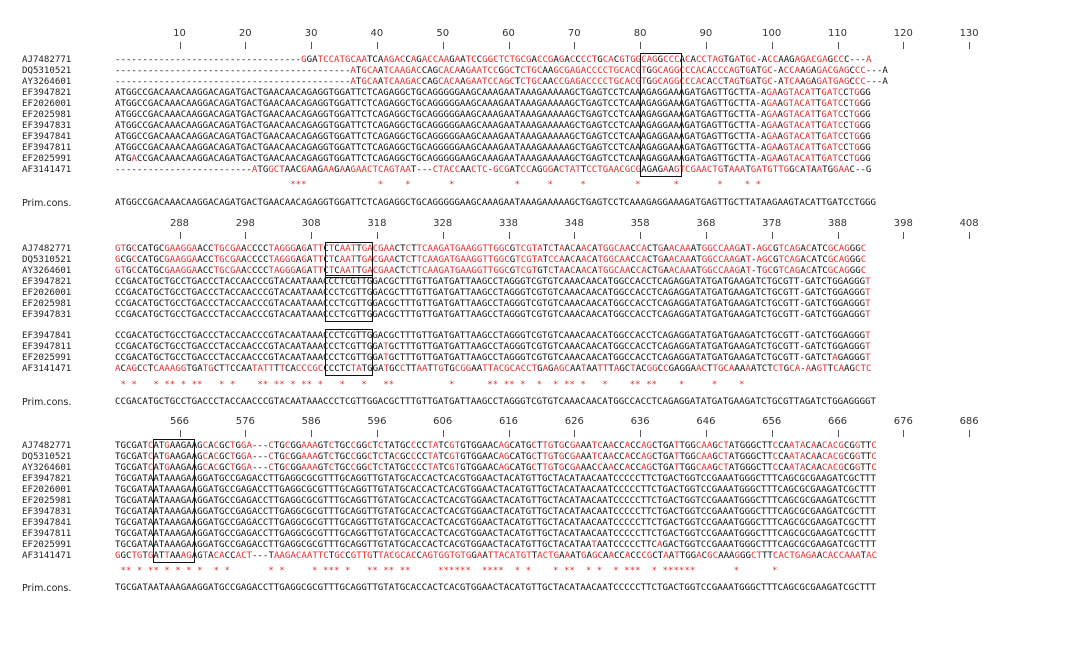  Describe the element at coordinates (969, 33) in the screenshot. I see `ruler-position-label: 130` at that location.